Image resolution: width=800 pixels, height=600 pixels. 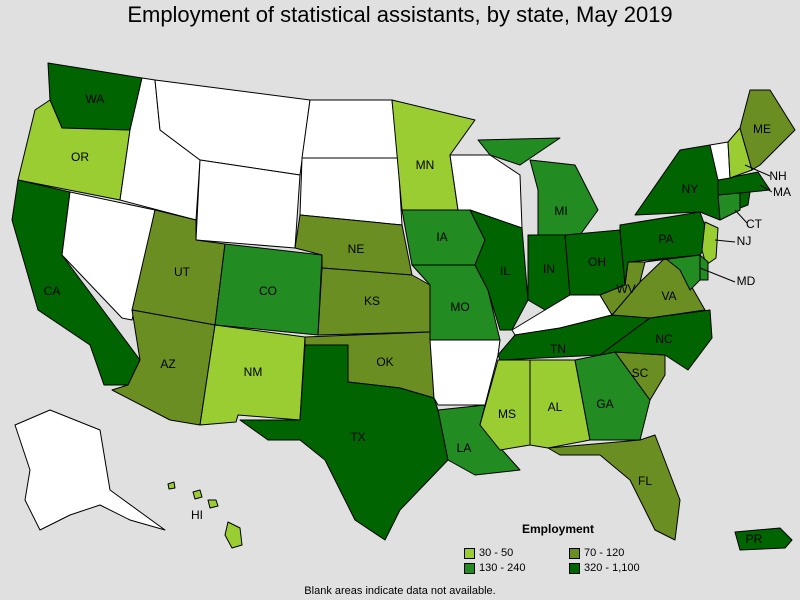 I want to click on label-HI: HI, so click(x=197, y=515).